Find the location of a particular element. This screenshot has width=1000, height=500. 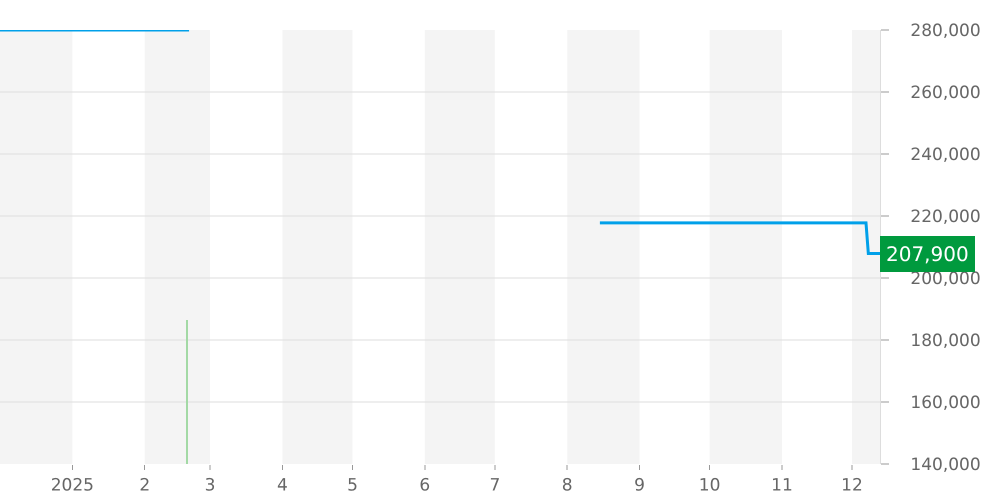

y-tick-label: 180,000 is located at coordinates (945, 340).